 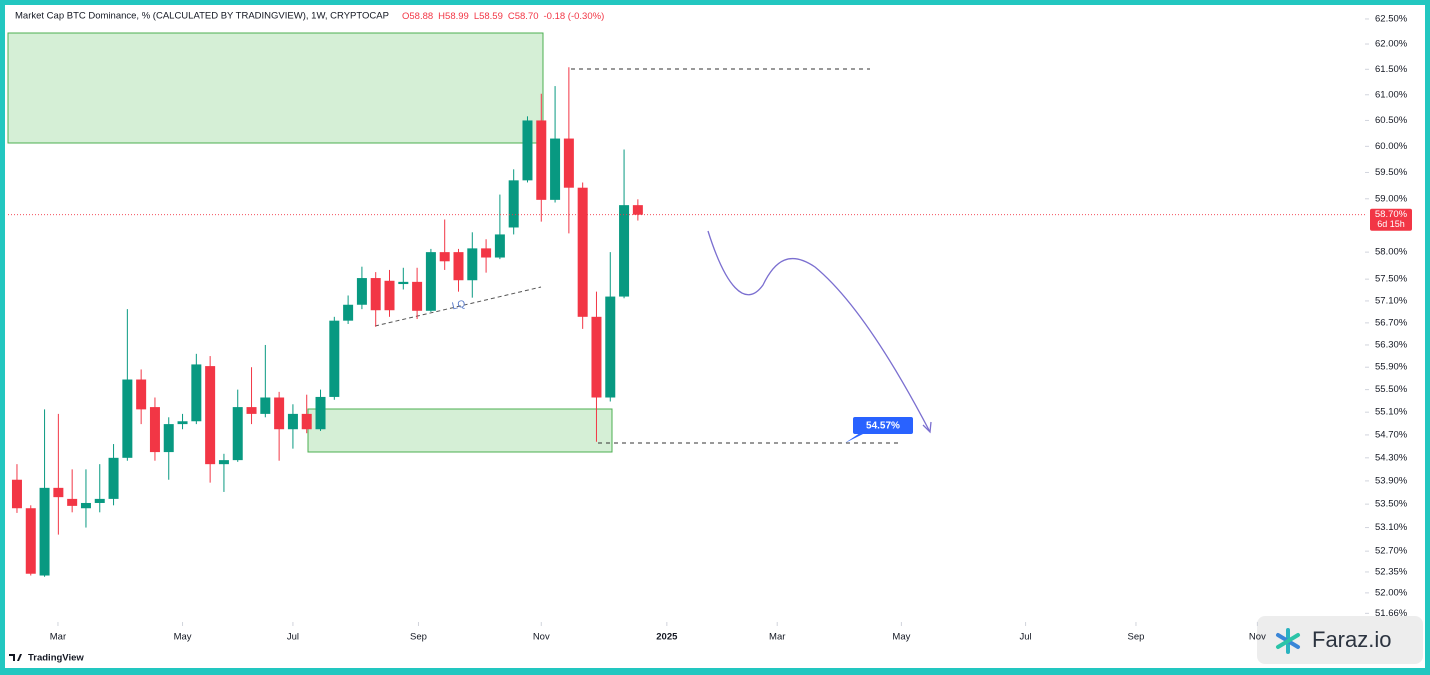 I want to click on ohlc-close: C58.70, so click(x=523, y=16).